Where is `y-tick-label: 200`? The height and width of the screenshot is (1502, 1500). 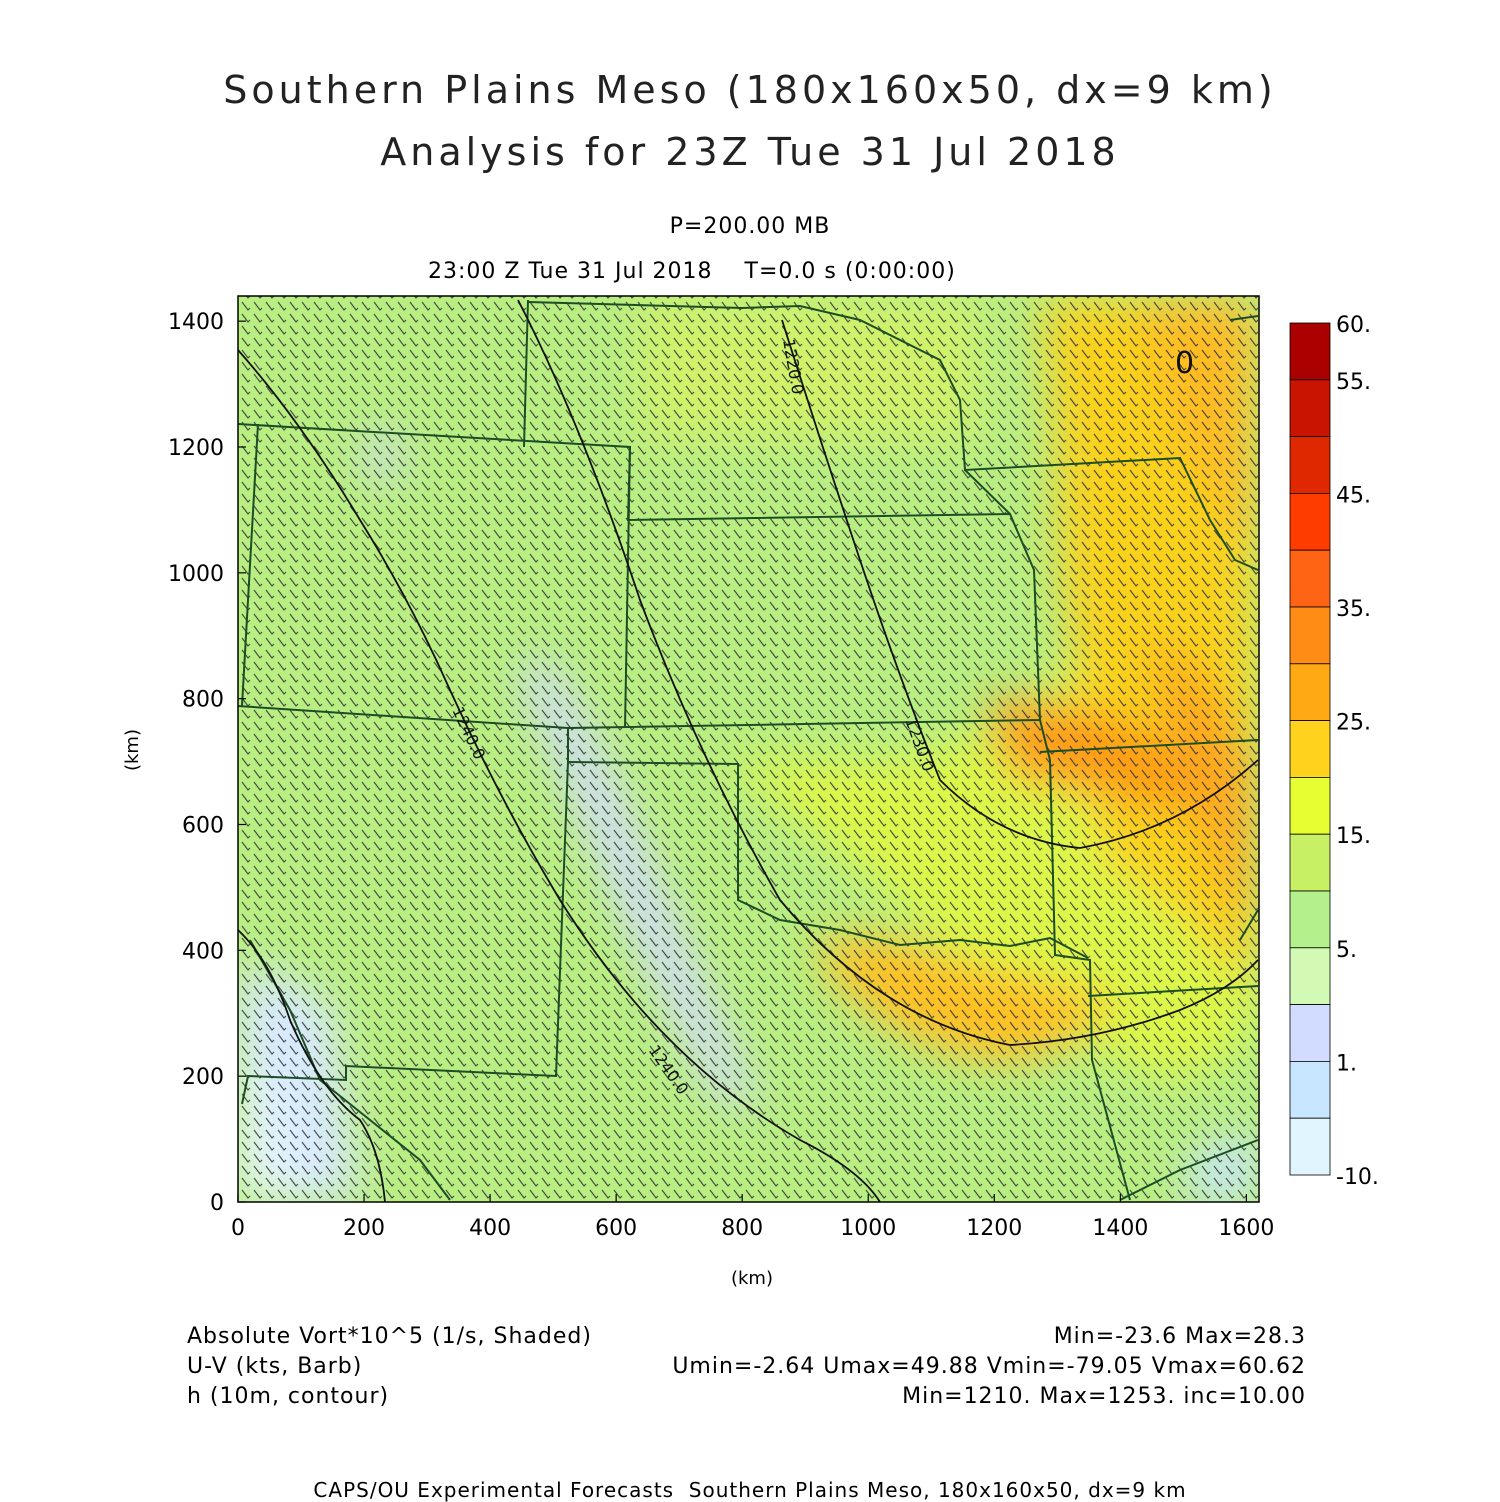 y-tick-label: 200 is located at coordinates (203, 1077).